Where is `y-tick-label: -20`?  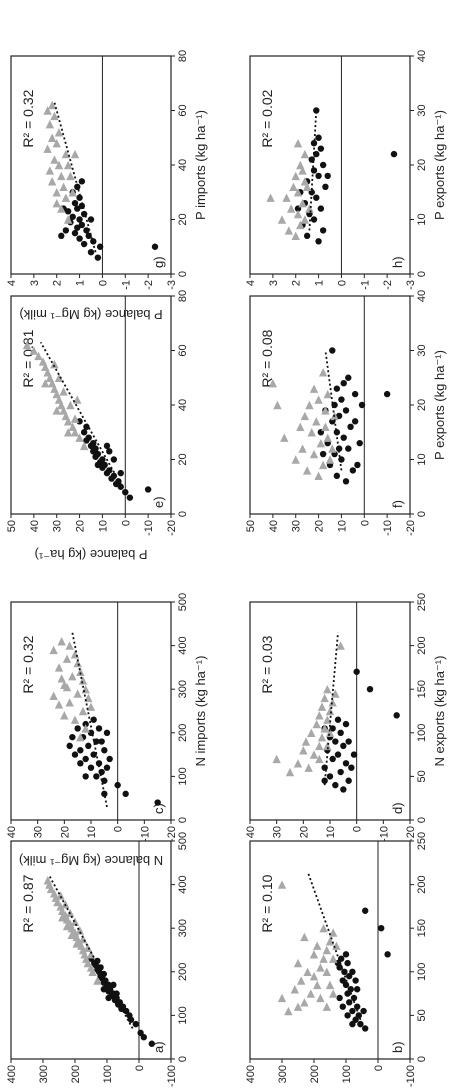 y-tick-label: -20 is located at coordinates (411, 834).